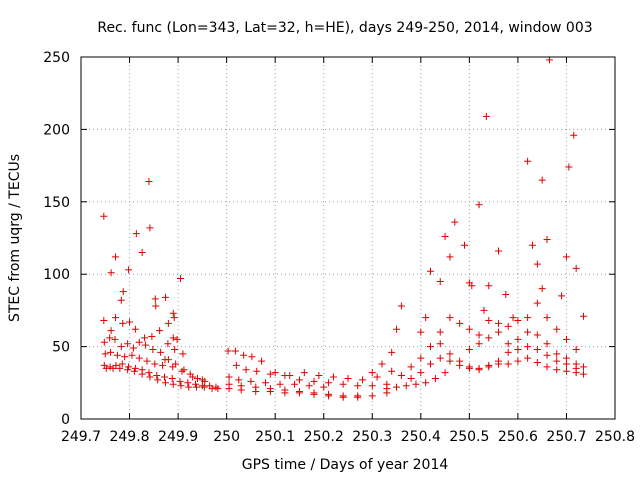 The height and width of the screenshot is (480, 640). What do you see at coordinates (226, 437) in the screenshot?
I see `x-tick-label: 250` at bounding box center [226, 437].